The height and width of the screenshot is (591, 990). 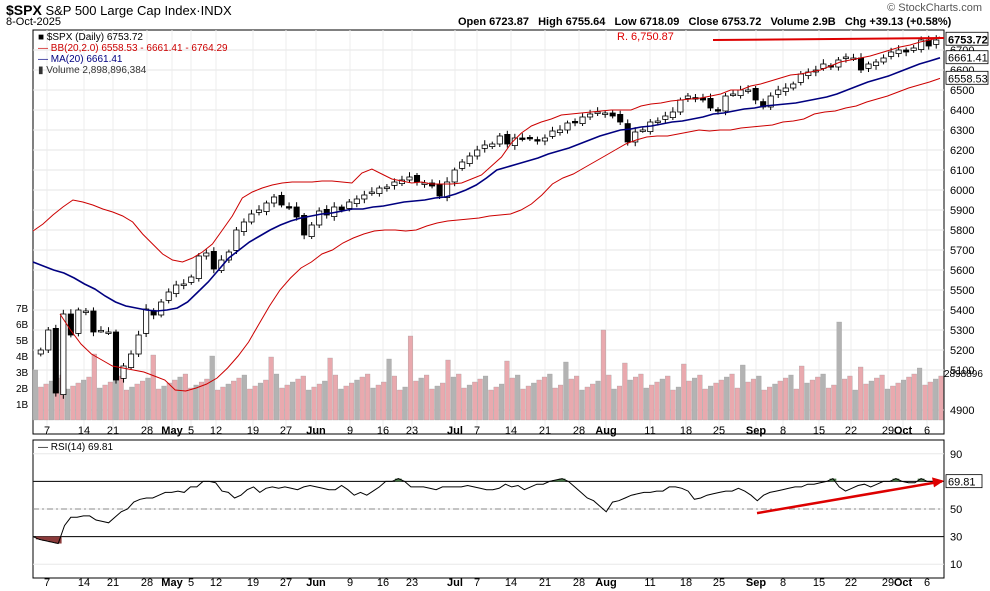 I want to click on price-x-tick-label: Jun, so click(x=316, y=431).